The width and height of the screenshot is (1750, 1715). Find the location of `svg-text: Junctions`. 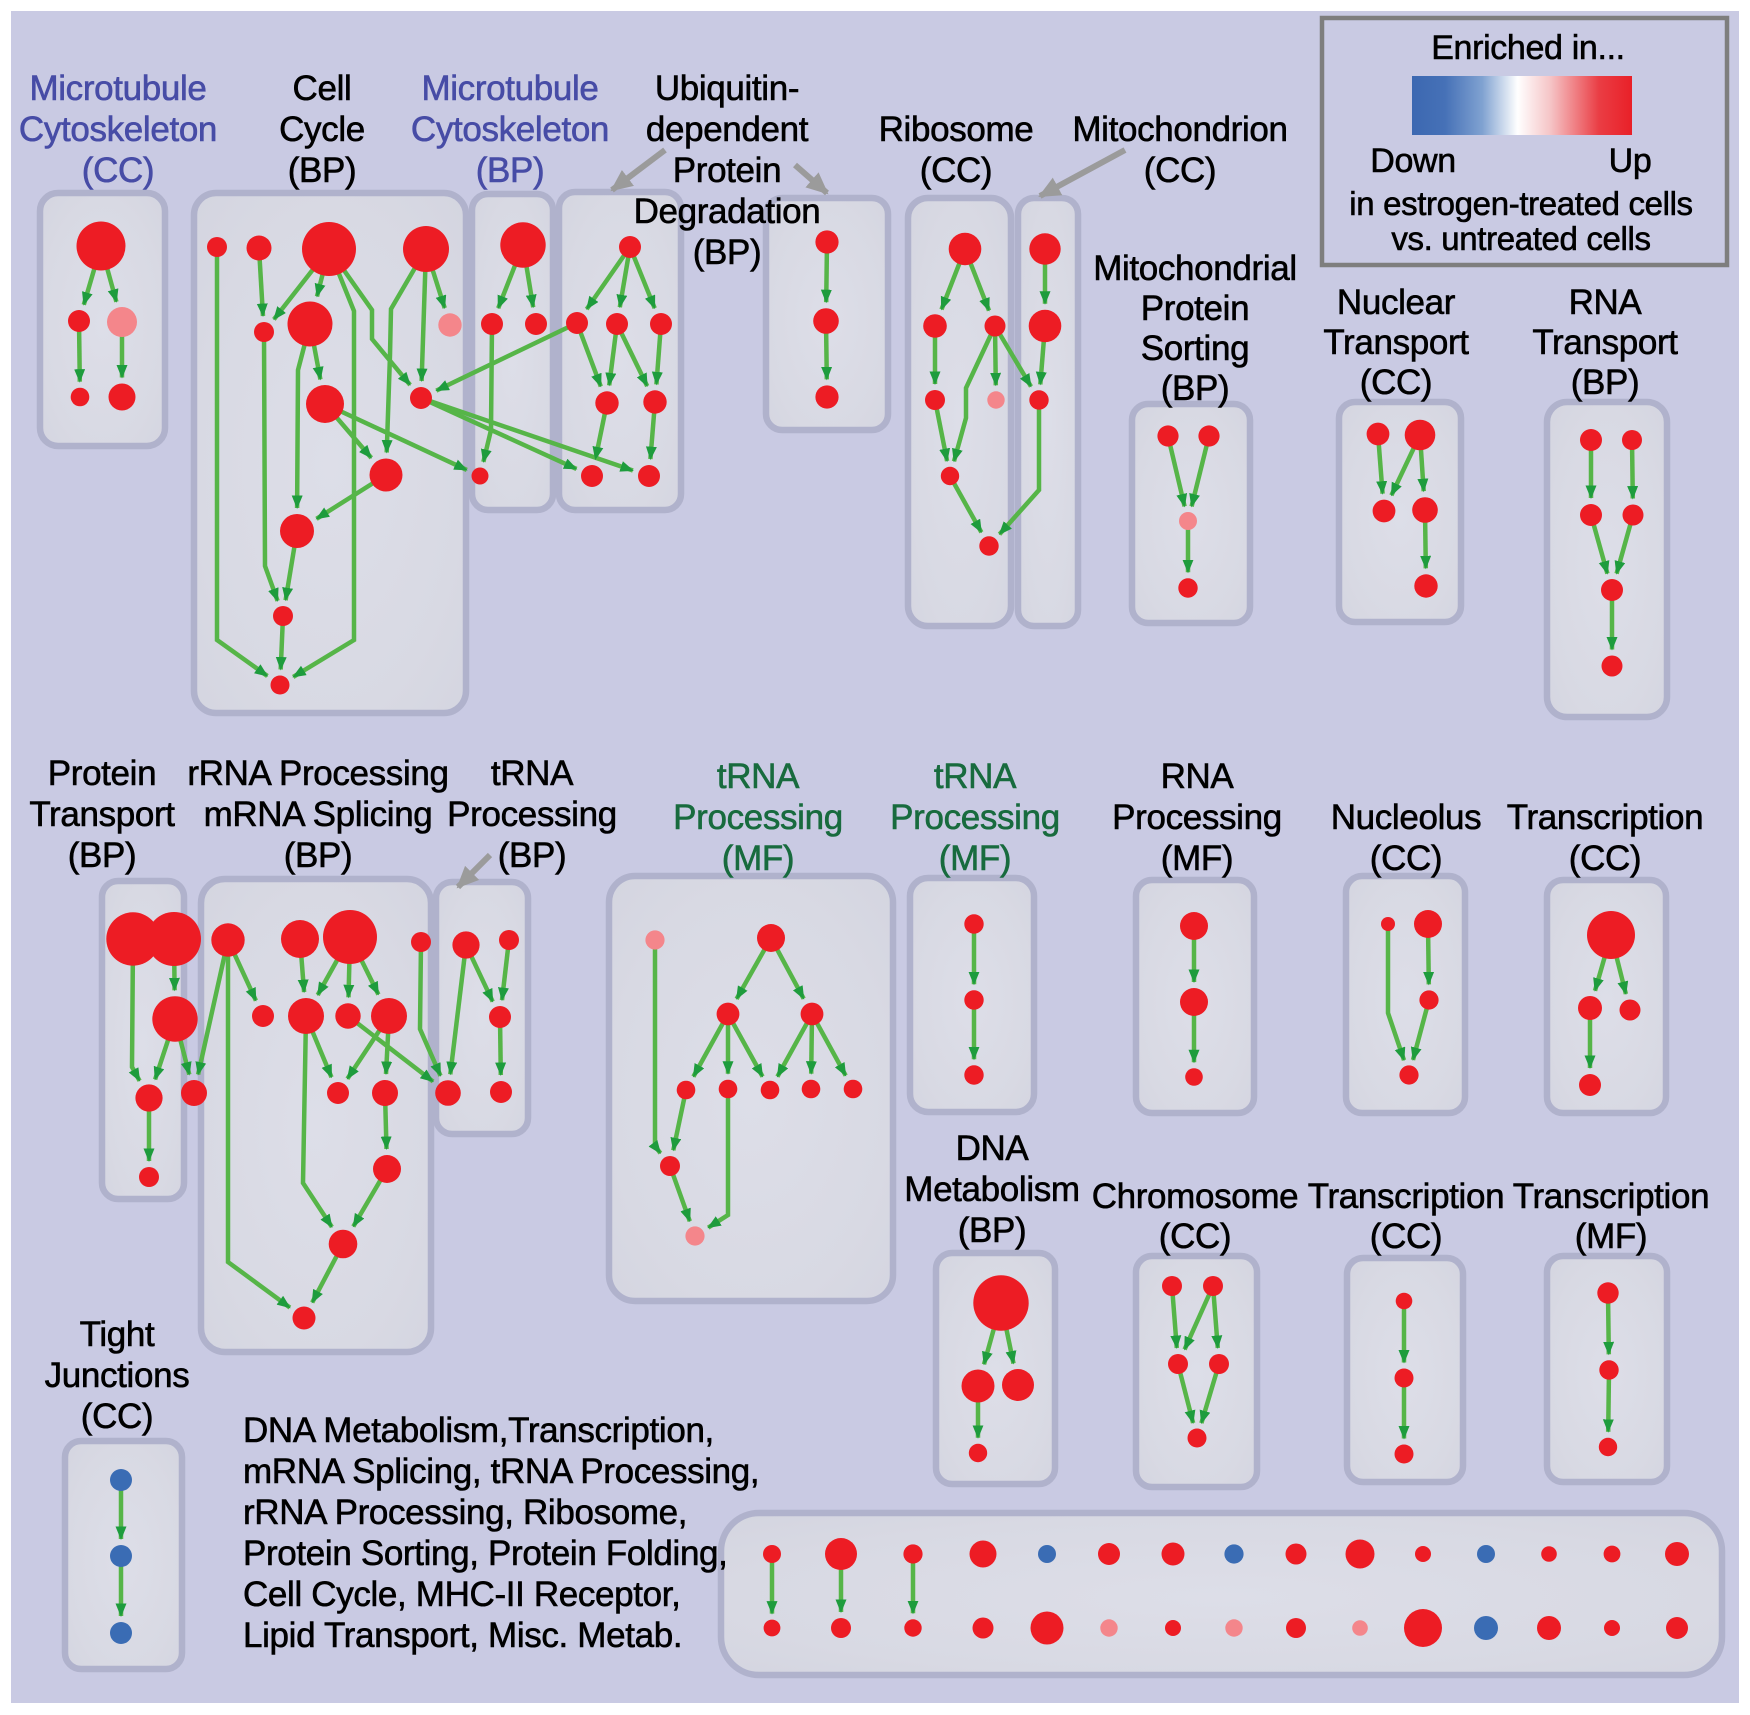

svg-text: Junctions is located at coordinates (117, 1375).